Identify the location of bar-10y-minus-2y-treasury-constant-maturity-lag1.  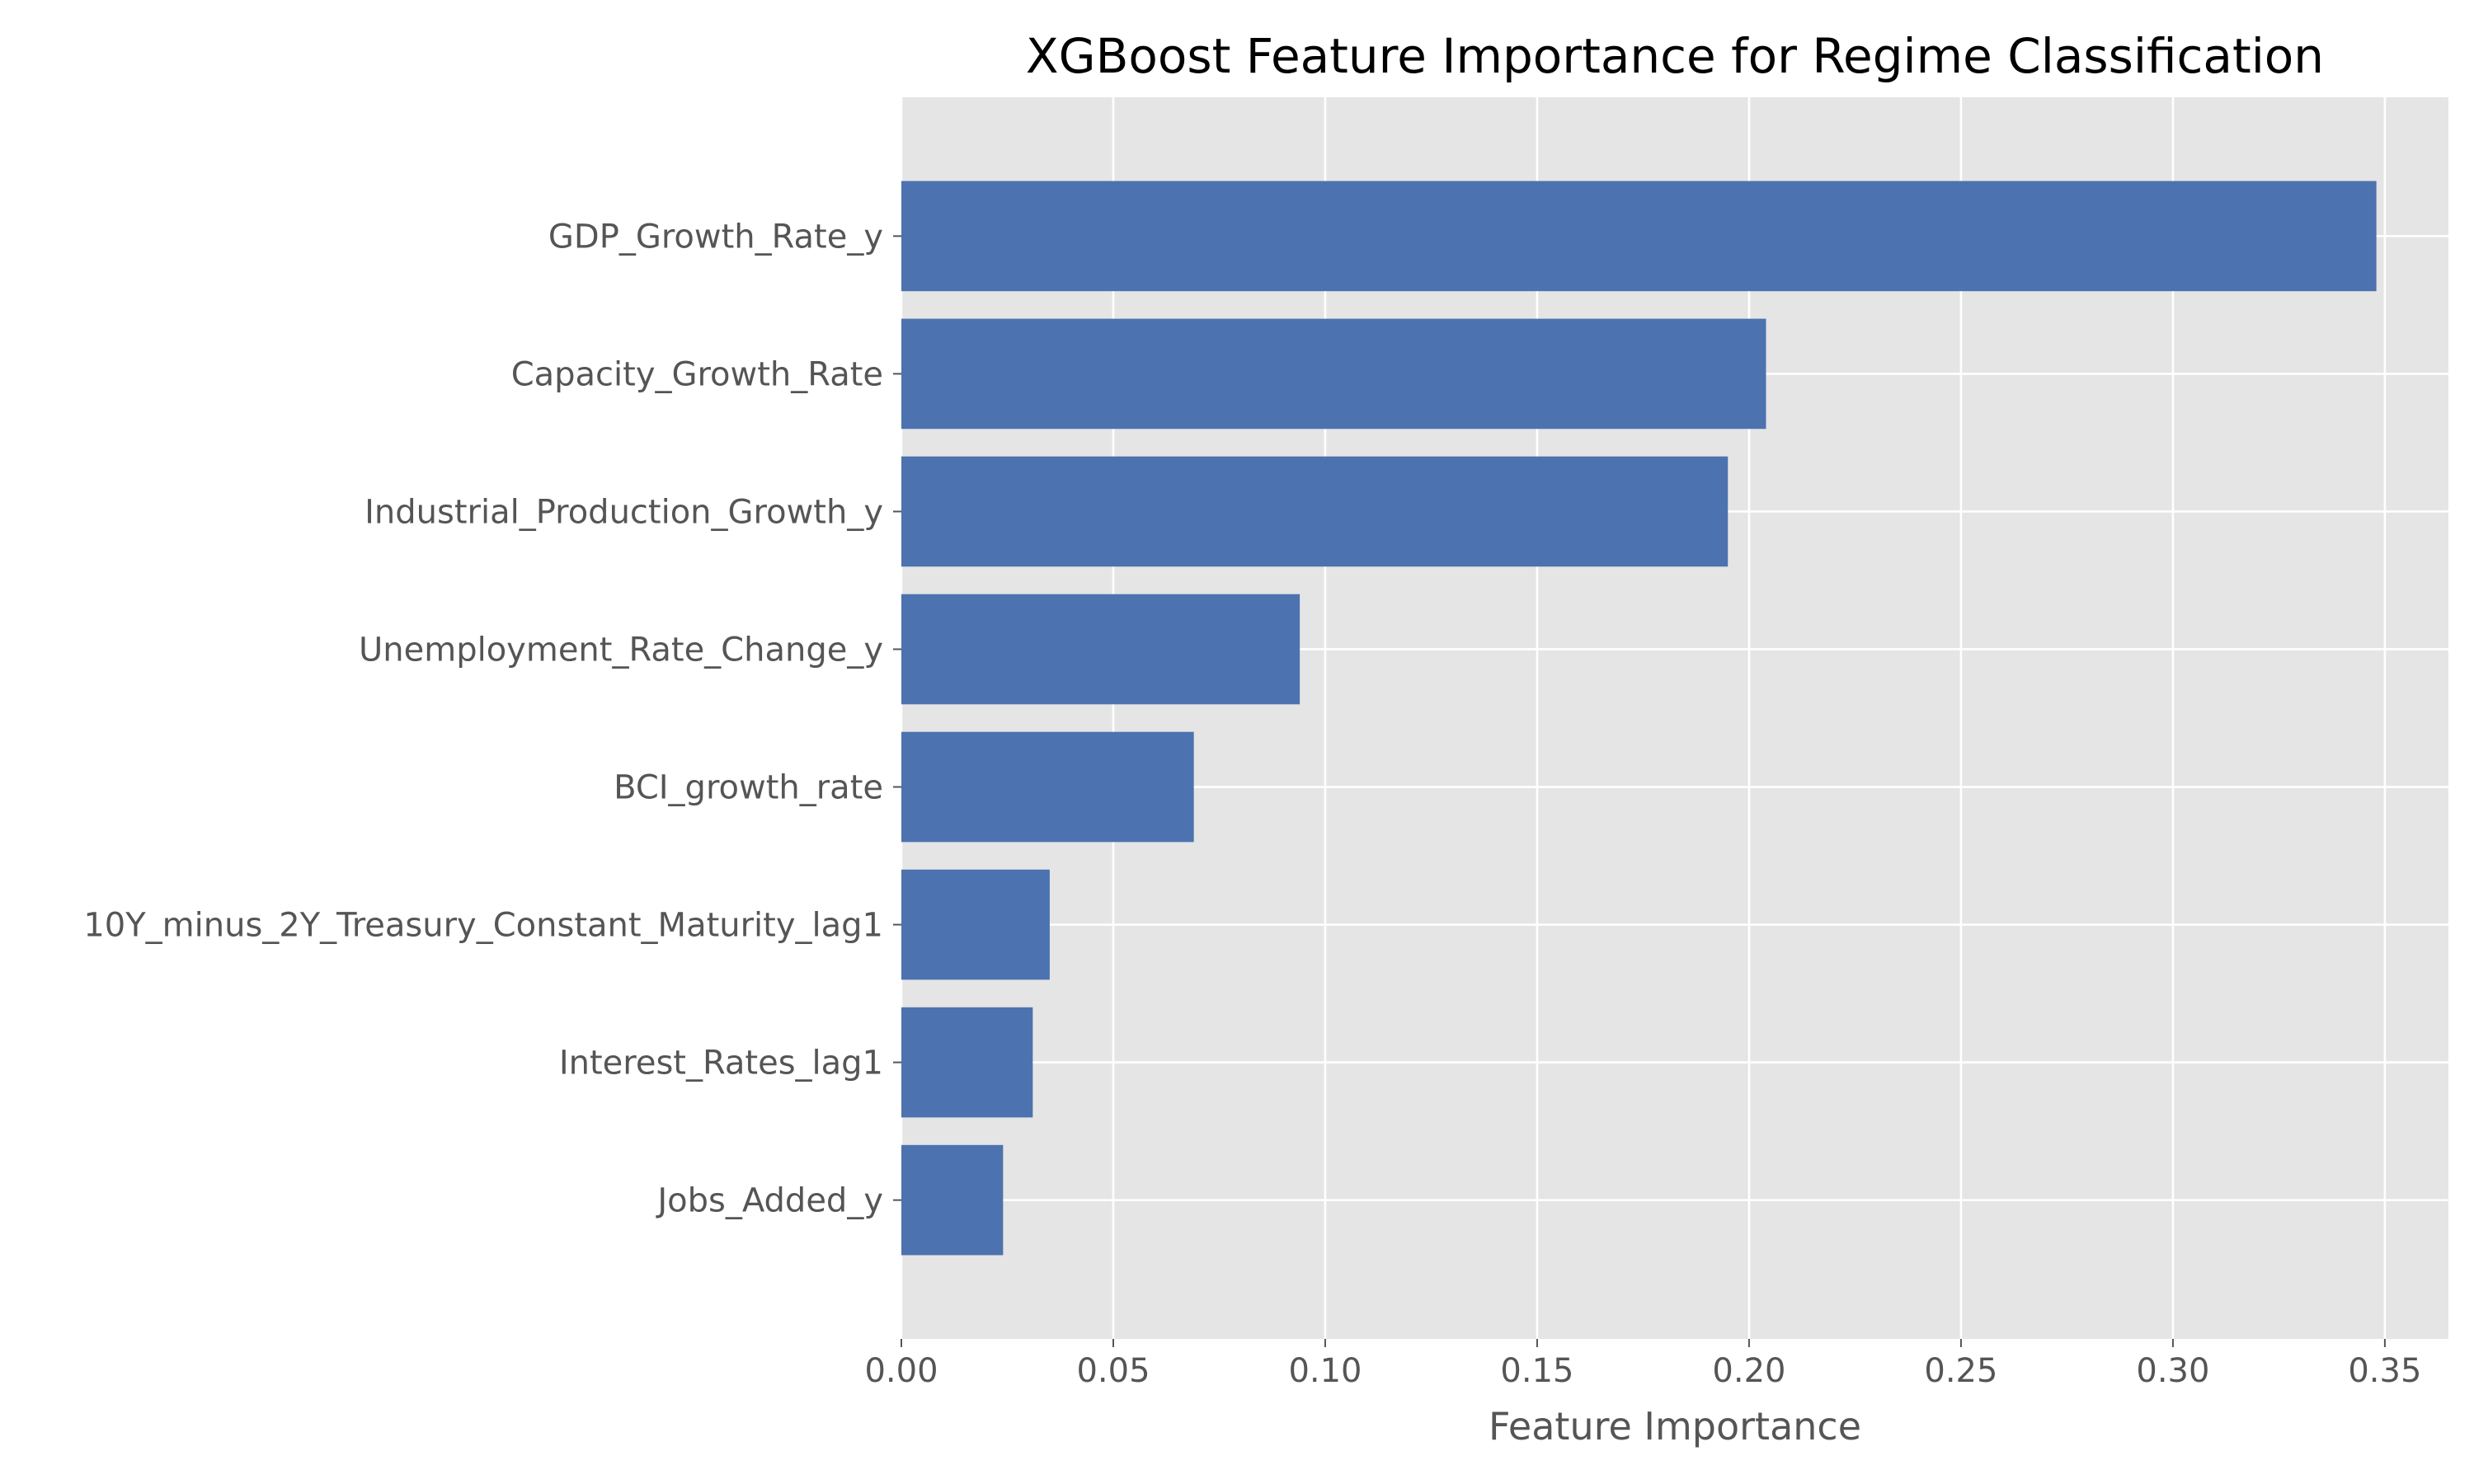
(975, 924).